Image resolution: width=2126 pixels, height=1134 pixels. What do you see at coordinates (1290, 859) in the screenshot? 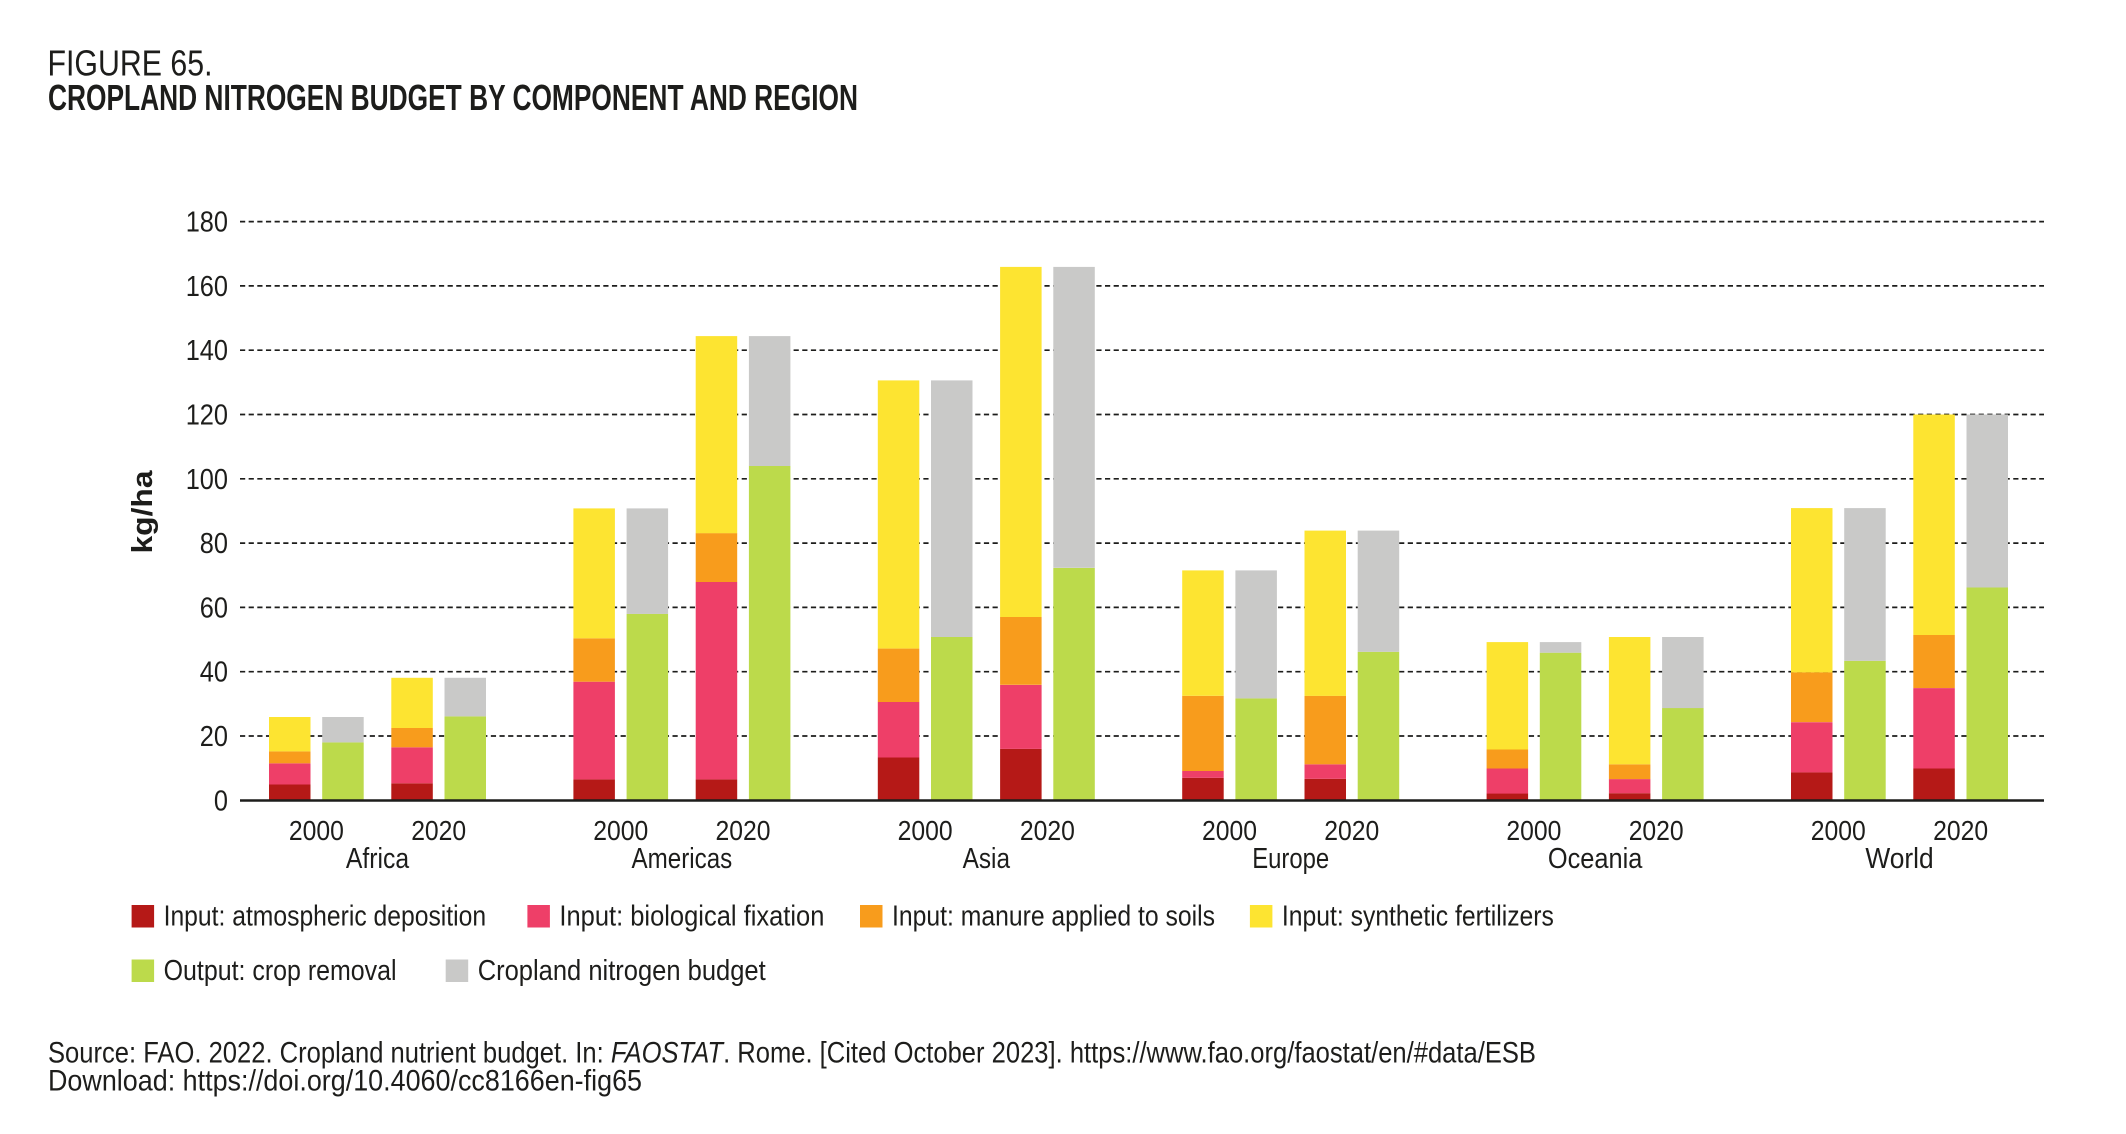
I see `svg-text: Europe` at bounding box center [1290, 859].